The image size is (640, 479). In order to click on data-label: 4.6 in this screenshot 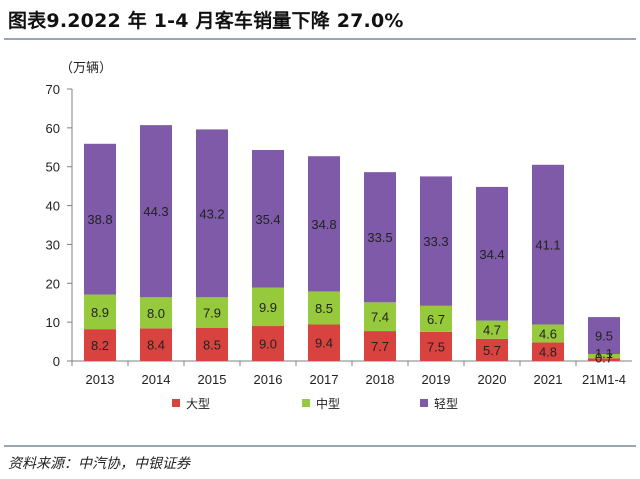, I will do `click(548, 333)`.